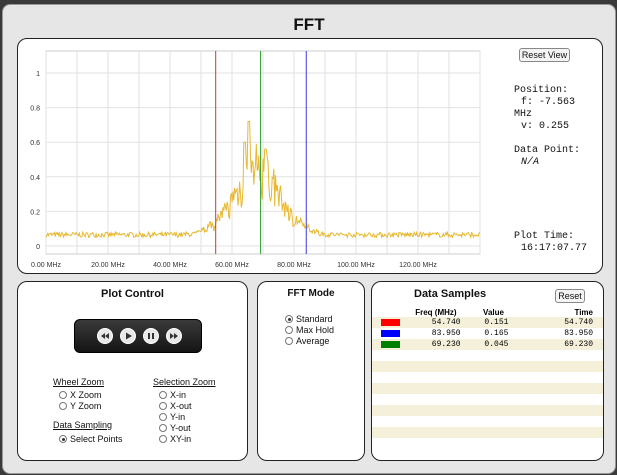  What do you see at coordinates (356, 265) in the screenshot?
I see `x-tick-label: 100.00 MHz` at bounding box center [356, 265].